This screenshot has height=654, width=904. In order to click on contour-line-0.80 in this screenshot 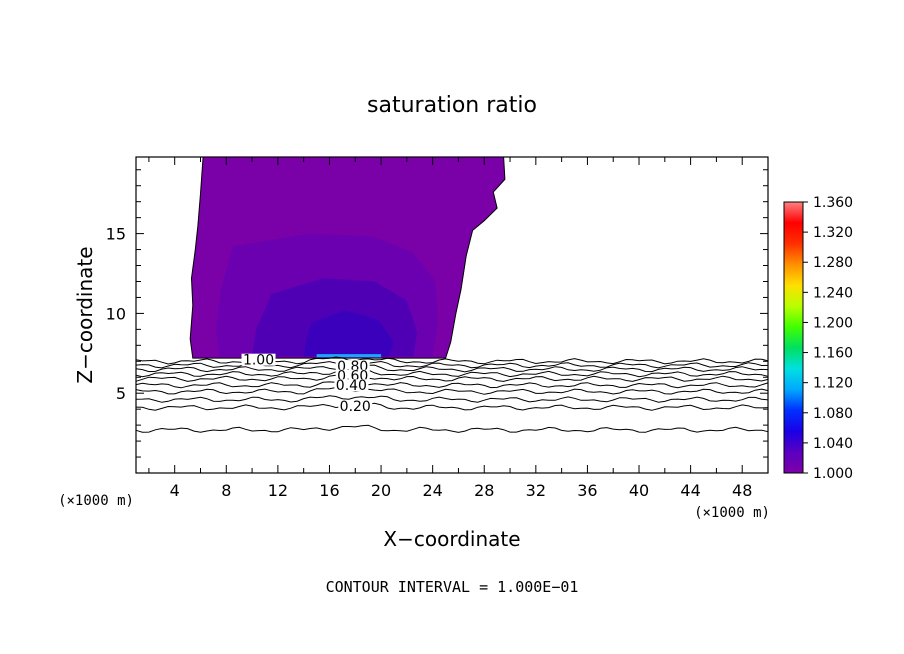, I will do `click(452, 368)`.